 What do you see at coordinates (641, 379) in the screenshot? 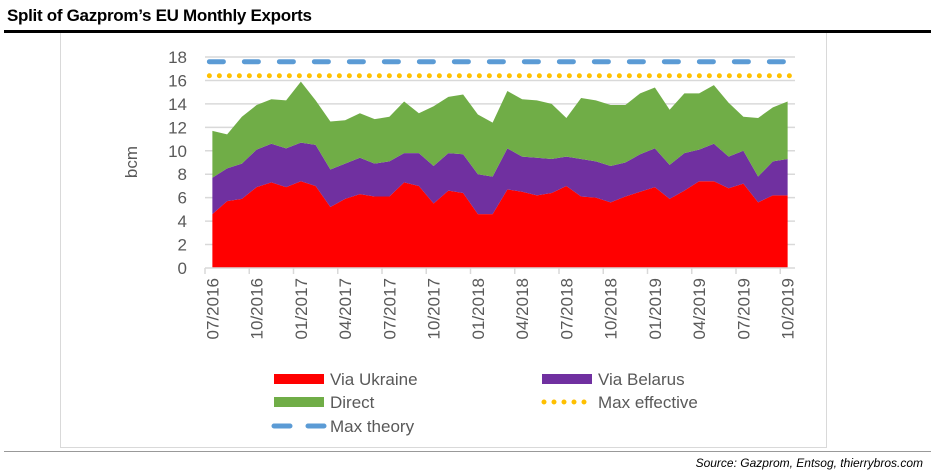
I see `legend-label: Via Belarus` at bounding box center [641, 379].